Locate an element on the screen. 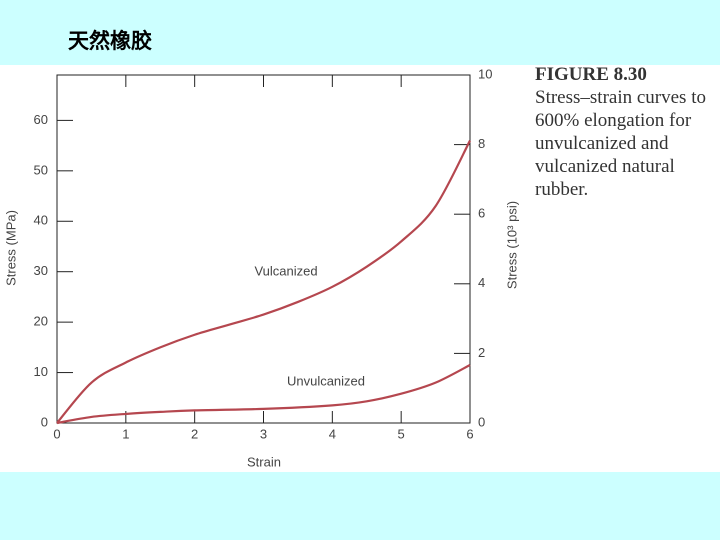 This screenshot has height=540, width=720. x-tick-label: 3 is located at coordinates (263, 433).